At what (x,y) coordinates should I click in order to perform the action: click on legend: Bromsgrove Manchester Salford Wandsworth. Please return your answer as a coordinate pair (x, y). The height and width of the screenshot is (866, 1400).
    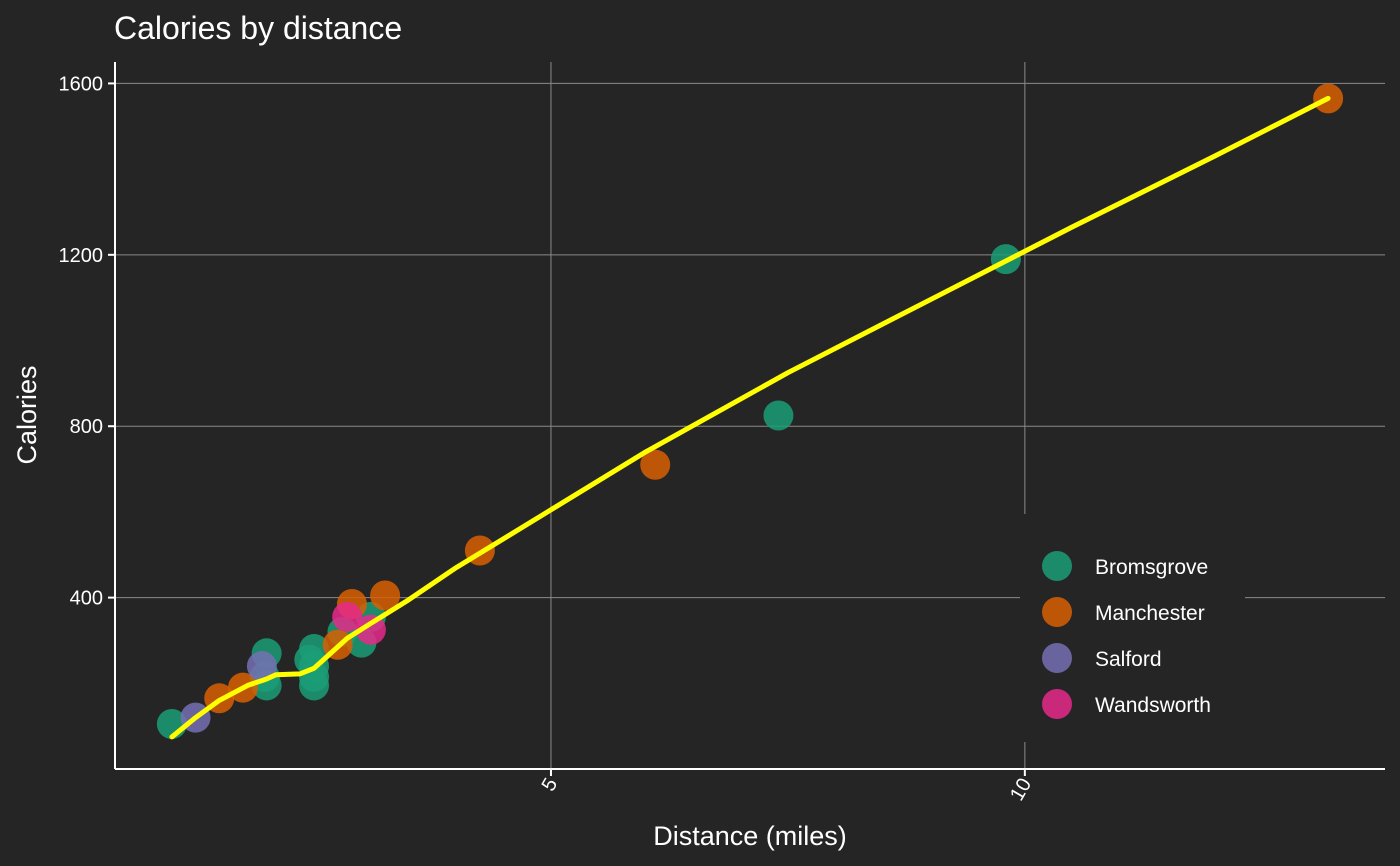
    Looking at the image, I should click on (1132, 628).